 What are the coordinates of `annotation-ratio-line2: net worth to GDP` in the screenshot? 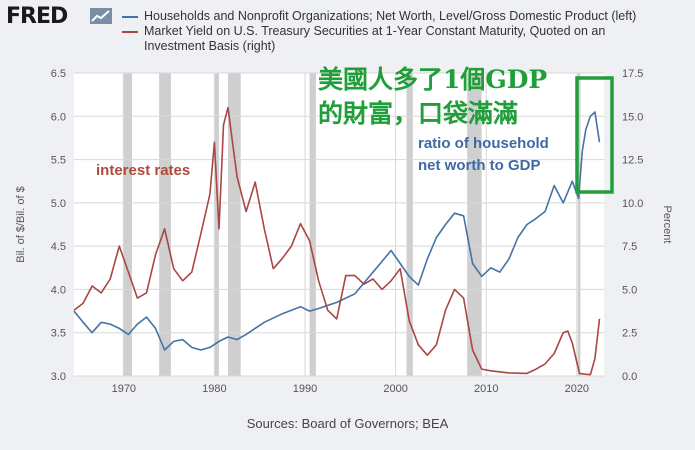 It's located at (479, 165).